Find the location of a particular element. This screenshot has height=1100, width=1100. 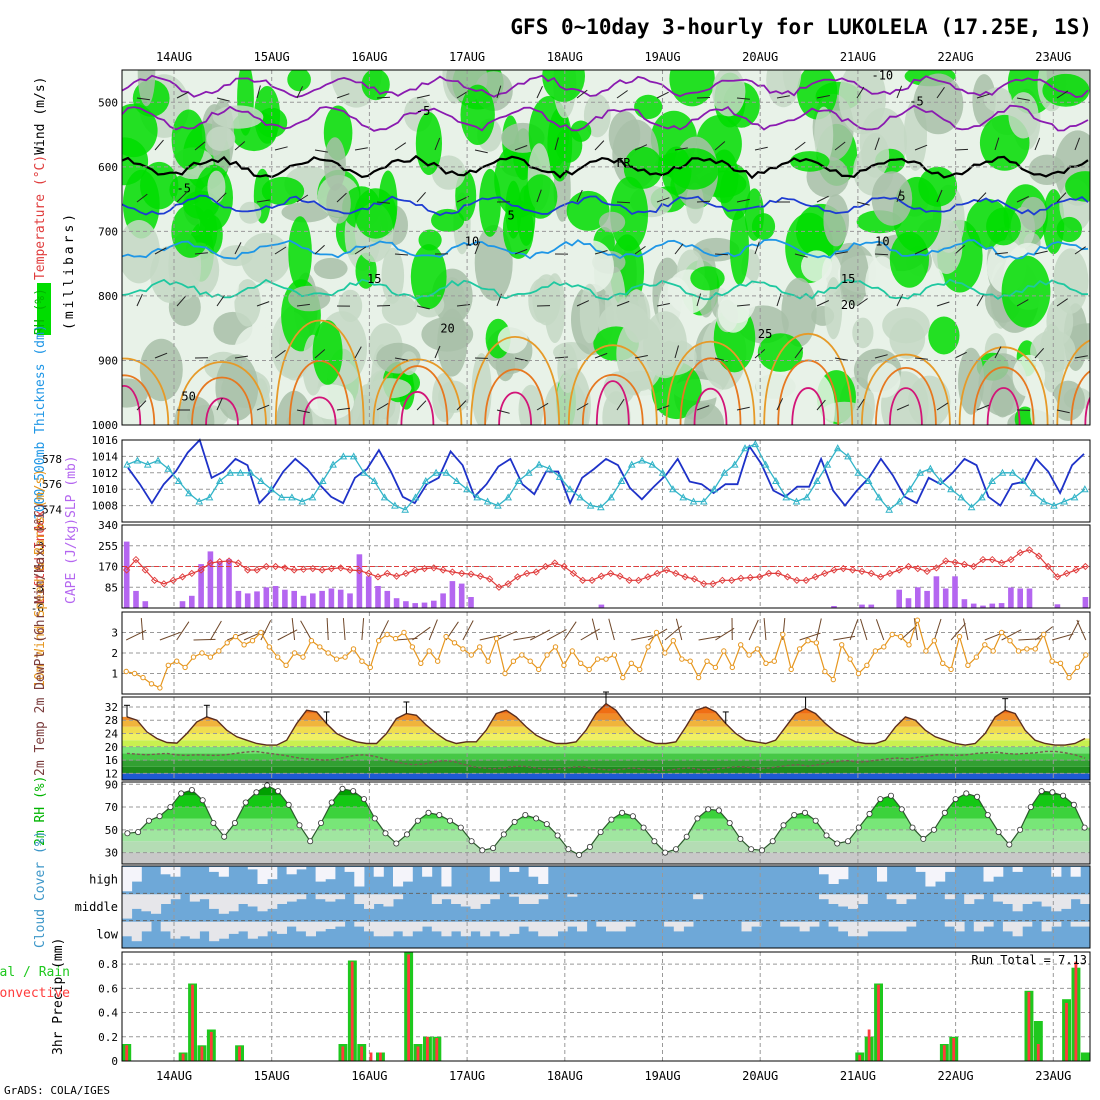

upper-ylabel-wind: Wind (m/s) is located at coordinates (40, 116).